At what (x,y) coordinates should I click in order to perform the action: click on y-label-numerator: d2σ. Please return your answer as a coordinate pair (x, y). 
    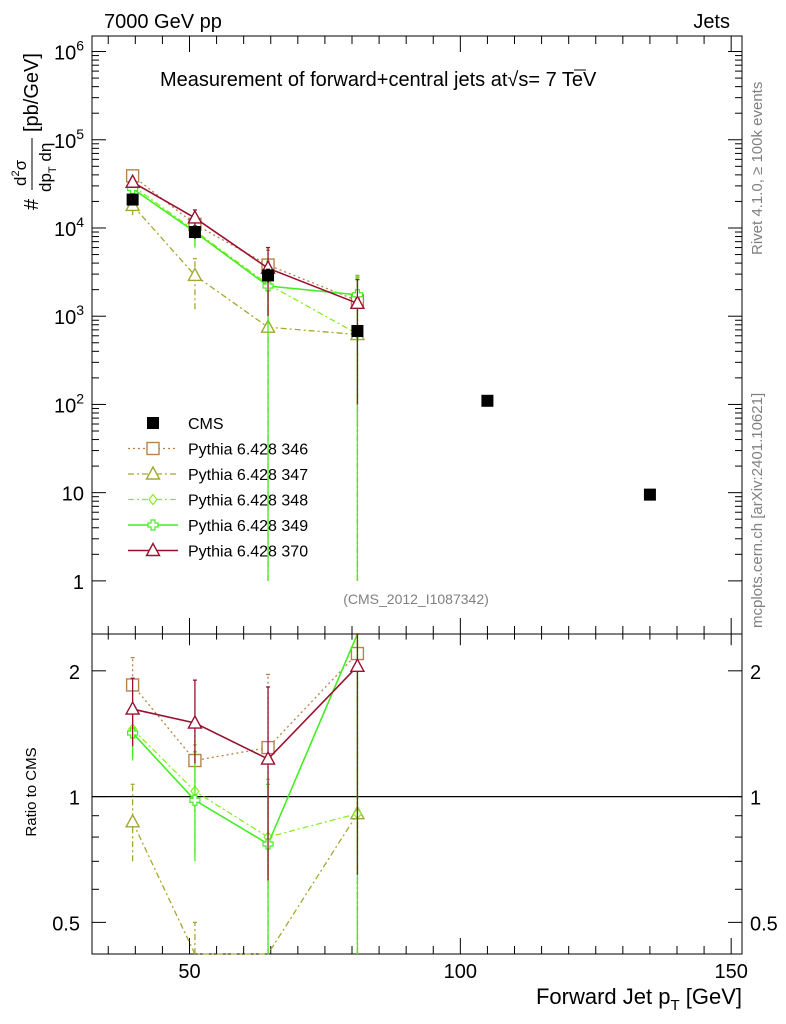
    Looking at the image, I should click on (20, 172).